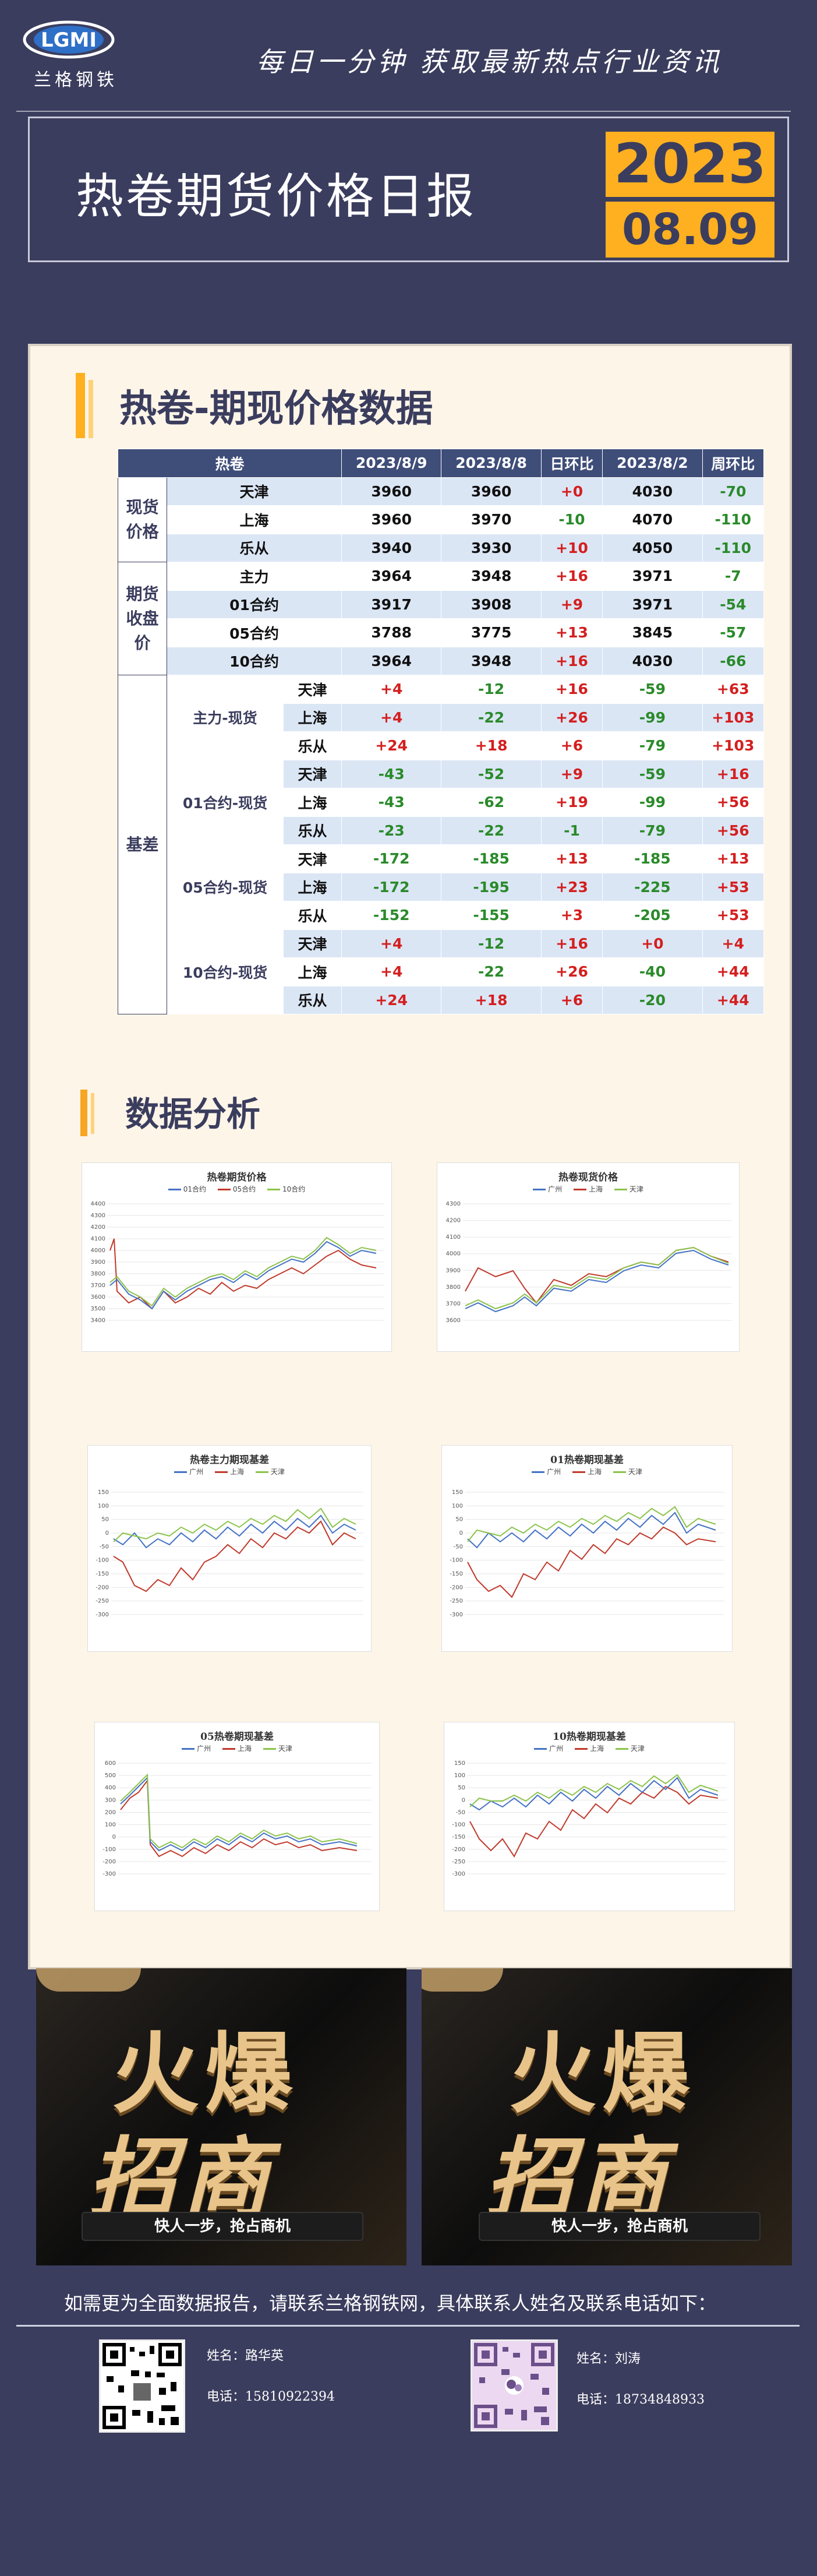 This screenshot has width=817, height=2576. What do you see at coordinates (441, 661) in the screenshot?
I see `table-row: 10合约 3964 3948 +16 4030 -66` at bounding box center [441, 661].